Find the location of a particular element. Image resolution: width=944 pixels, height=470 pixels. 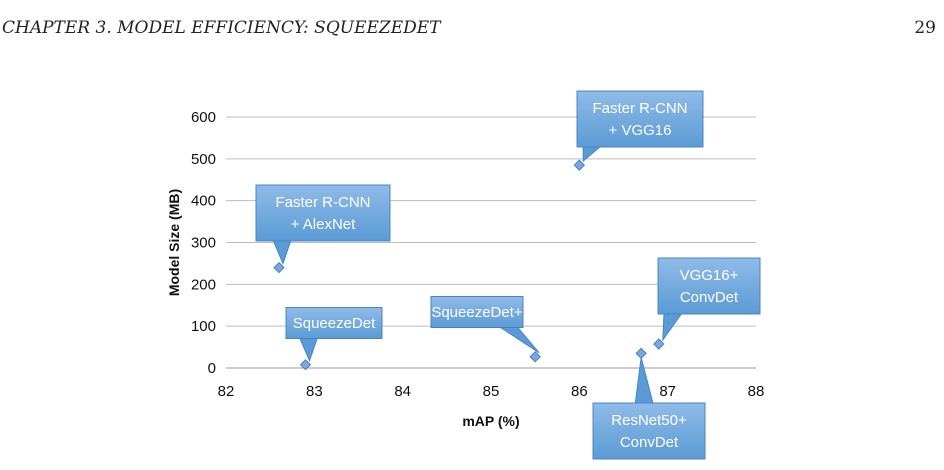

point-label: Faster R-CNN + VGG16 is located at coordinates (639, 119).